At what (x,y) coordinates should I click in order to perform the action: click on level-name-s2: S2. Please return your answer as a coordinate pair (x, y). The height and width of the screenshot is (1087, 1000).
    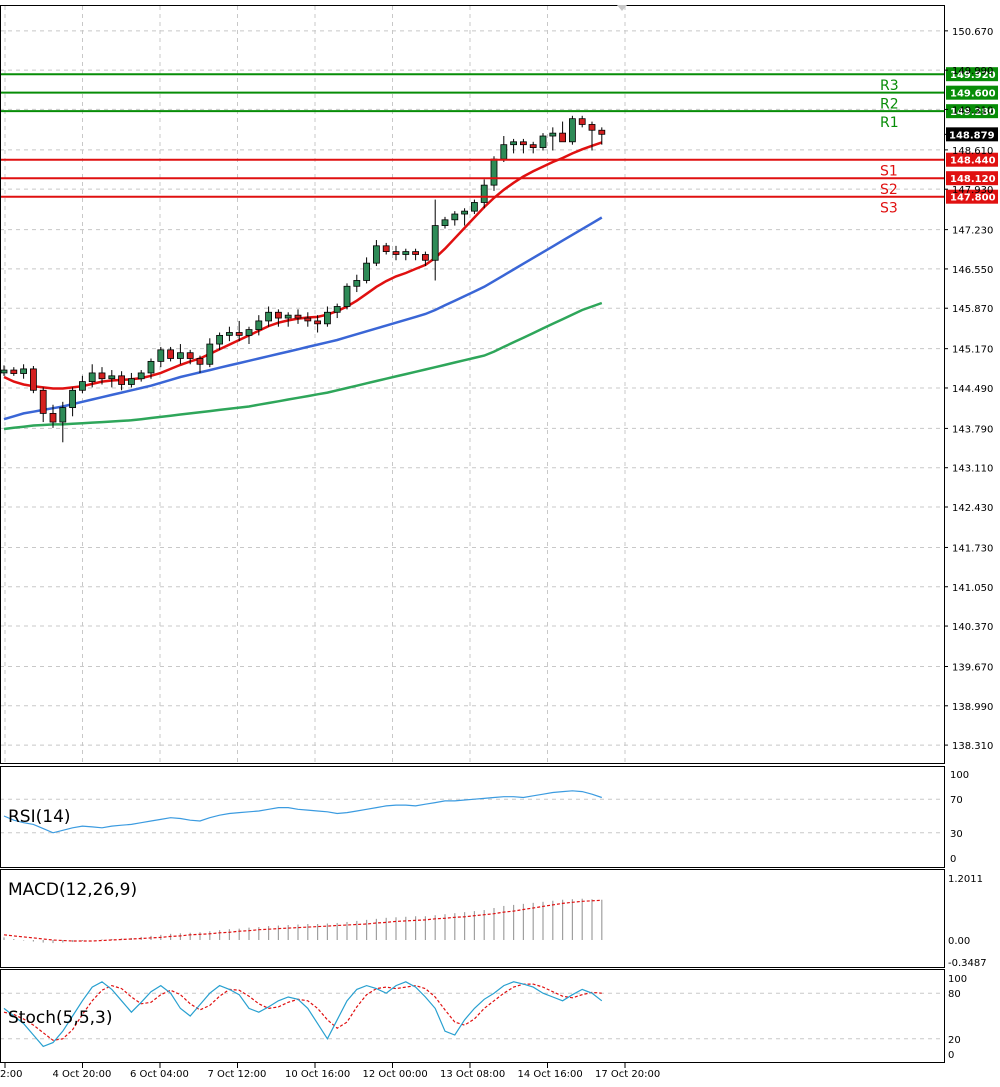
    Looking at the image, I should click on (889, 190).